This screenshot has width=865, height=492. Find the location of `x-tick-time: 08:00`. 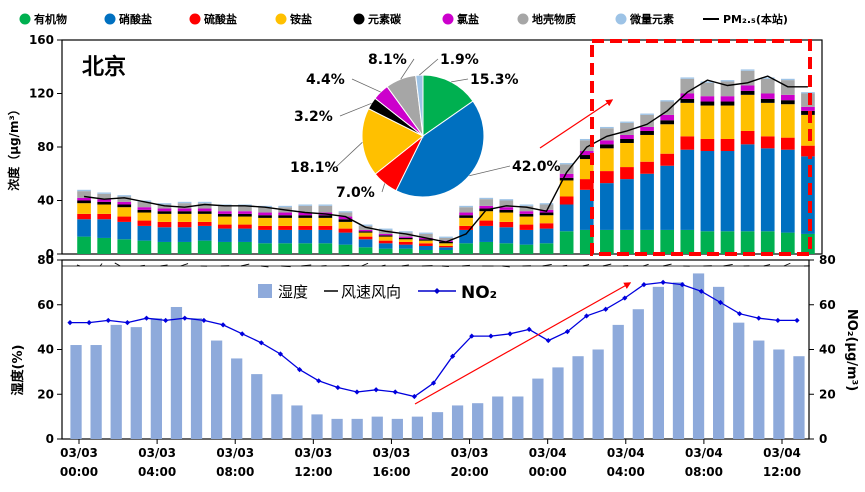

x-tick-time: 08:00 is located at coordinates (704, 472).